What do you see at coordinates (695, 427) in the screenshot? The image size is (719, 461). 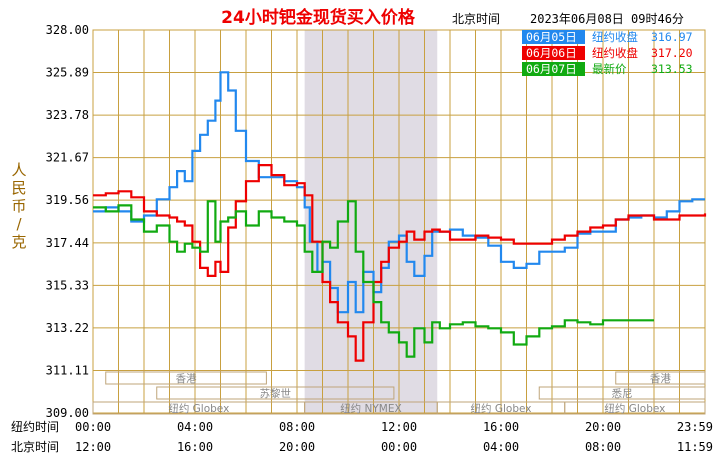 I see `x-tick-label: 23:59` at bounding box center [695, 427].